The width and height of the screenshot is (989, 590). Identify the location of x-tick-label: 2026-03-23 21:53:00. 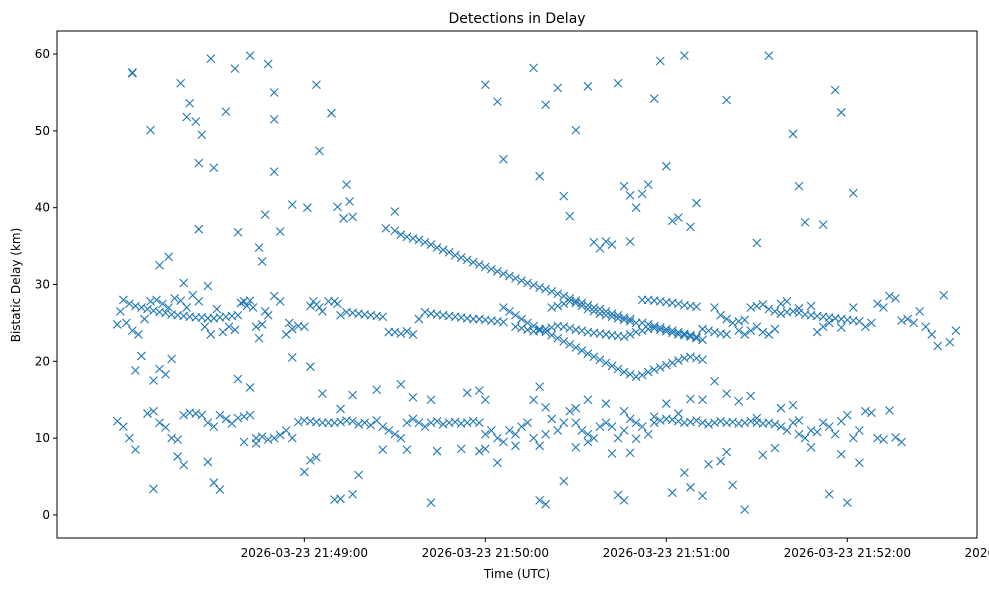
(977, 553).